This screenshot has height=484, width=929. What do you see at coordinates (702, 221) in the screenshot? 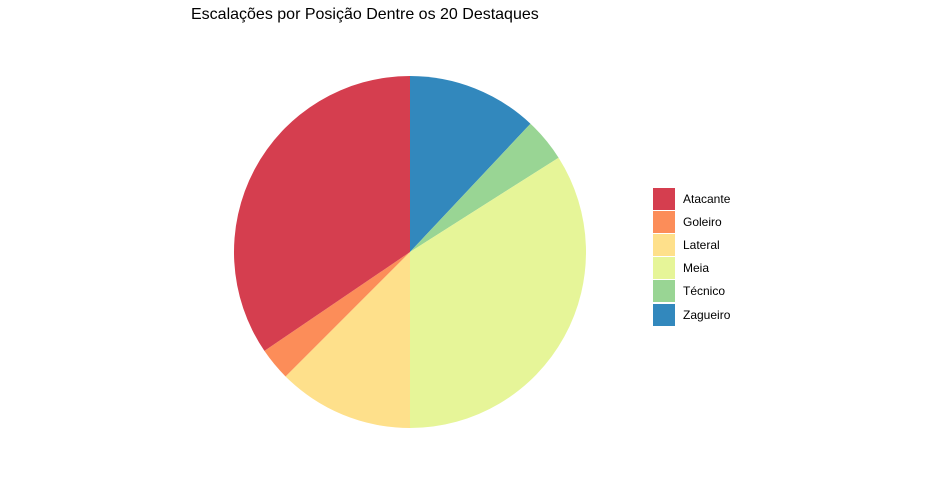
I see `legend-label: Goleiro` at bounding box center [702, 221].